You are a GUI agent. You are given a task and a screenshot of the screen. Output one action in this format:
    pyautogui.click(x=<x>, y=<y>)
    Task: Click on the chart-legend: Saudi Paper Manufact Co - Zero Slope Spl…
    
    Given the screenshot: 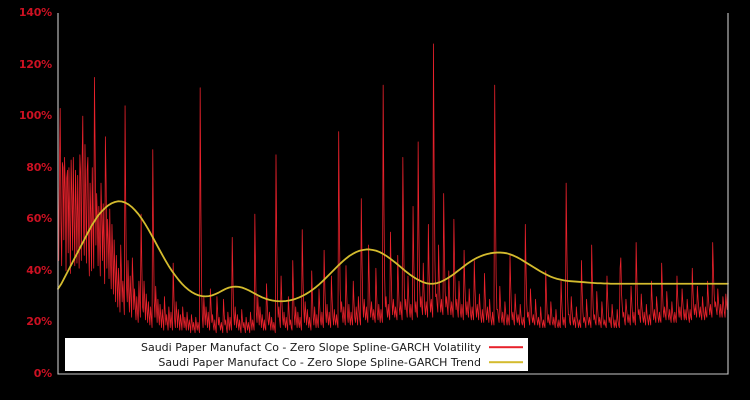 What is the action you would take?
    pyautogui.click(x=296, y=354)
    